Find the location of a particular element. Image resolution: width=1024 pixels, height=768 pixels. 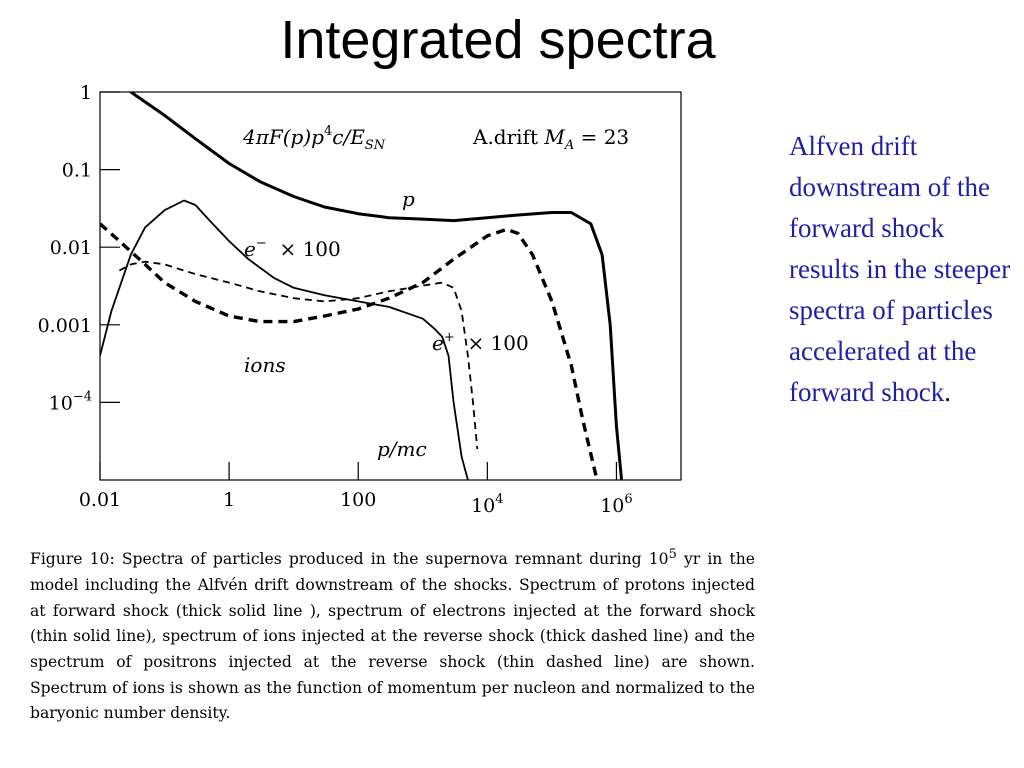

slide-title: Integrated spectra is located at coordinates (498, 40).